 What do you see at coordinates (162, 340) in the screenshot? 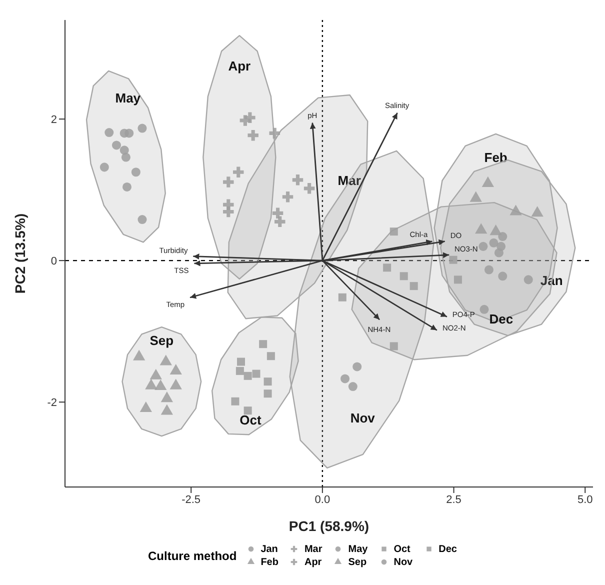
I see `series-label: Sep` at bounding box center [162, 340].